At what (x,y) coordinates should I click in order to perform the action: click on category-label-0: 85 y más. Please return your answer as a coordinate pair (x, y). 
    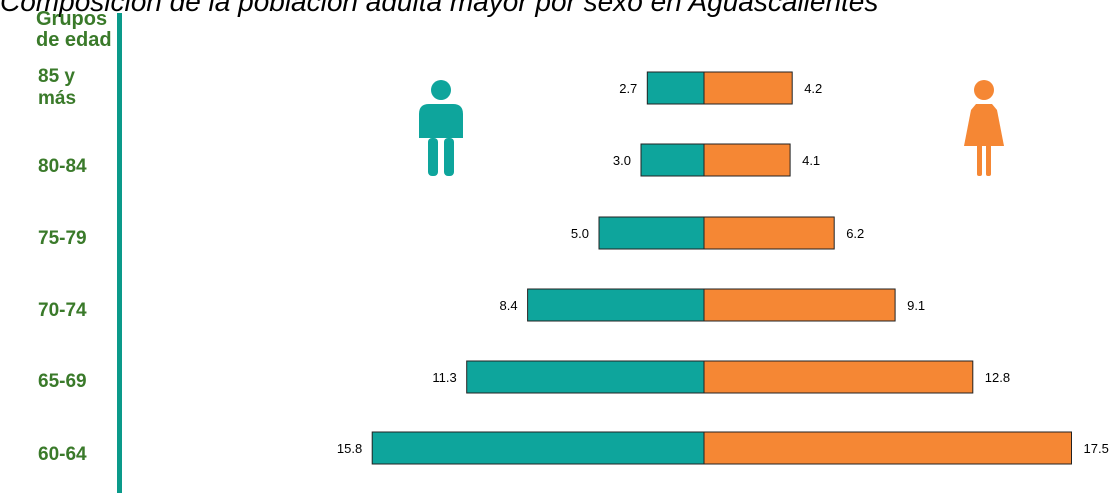
    Looking at the image, I should click on (57, 88).